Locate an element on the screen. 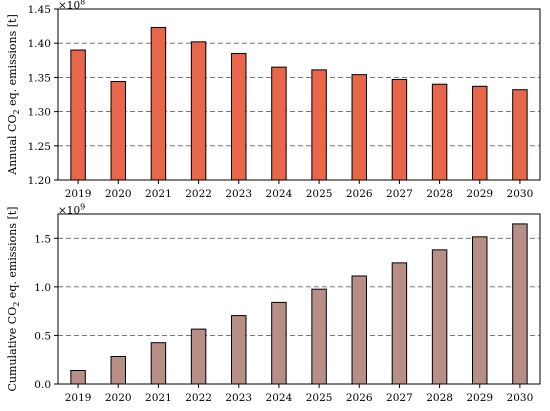 This screenshot has height=411, width=550. y-axis-label: Cumulative CO2 eq. emissions [t] is located at coordinates (13, 299).